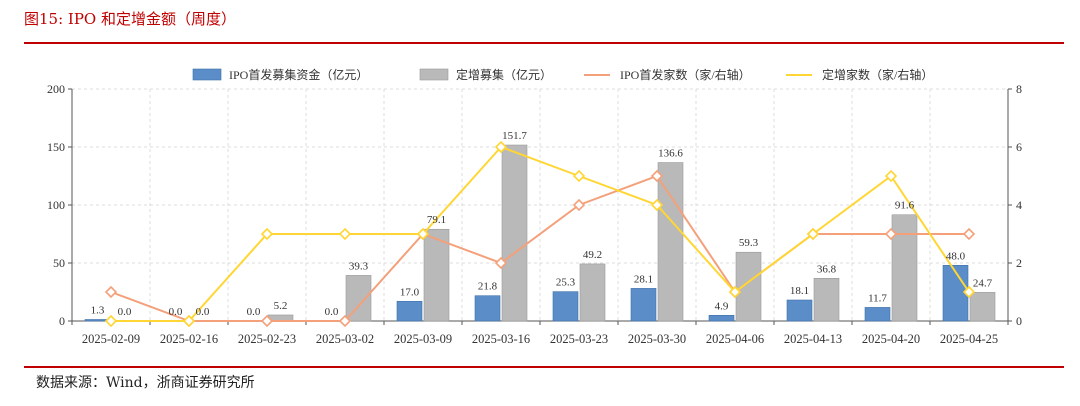 This screenshot has width=1080, height=406. Describe the element at coordinates (514, 136) in the screenshot. I see `data-label-placement-amount: 151.7` at that location.